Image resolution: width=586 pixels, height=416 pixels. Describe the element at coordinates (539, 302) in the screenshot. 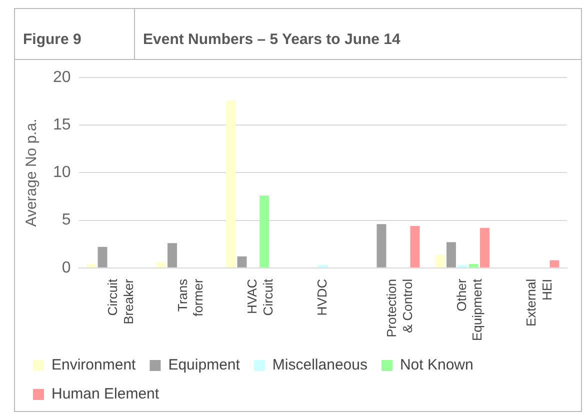

I see `x-tick-label: External HEI` at that location.